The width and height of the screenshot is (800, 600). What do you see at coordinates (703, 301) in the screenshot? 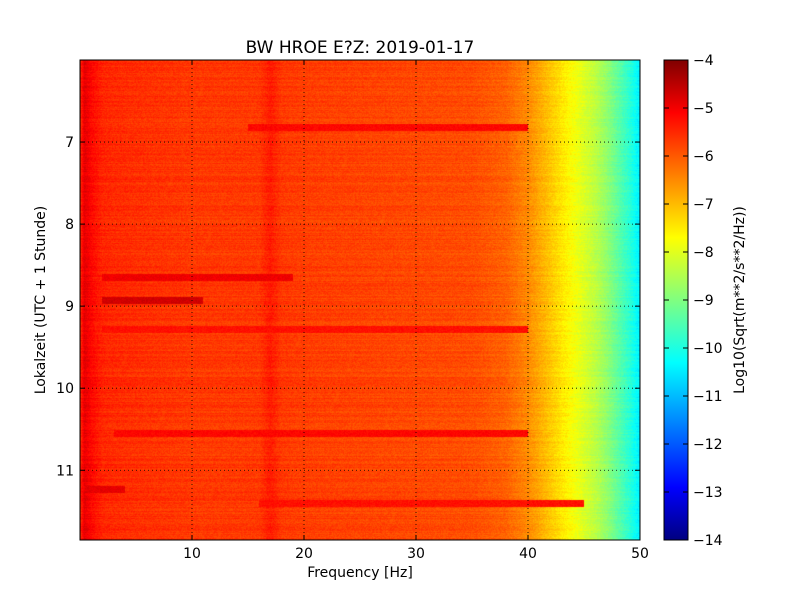
I see `colorbar-tick-label: −9` at bounding box center [703, 301].